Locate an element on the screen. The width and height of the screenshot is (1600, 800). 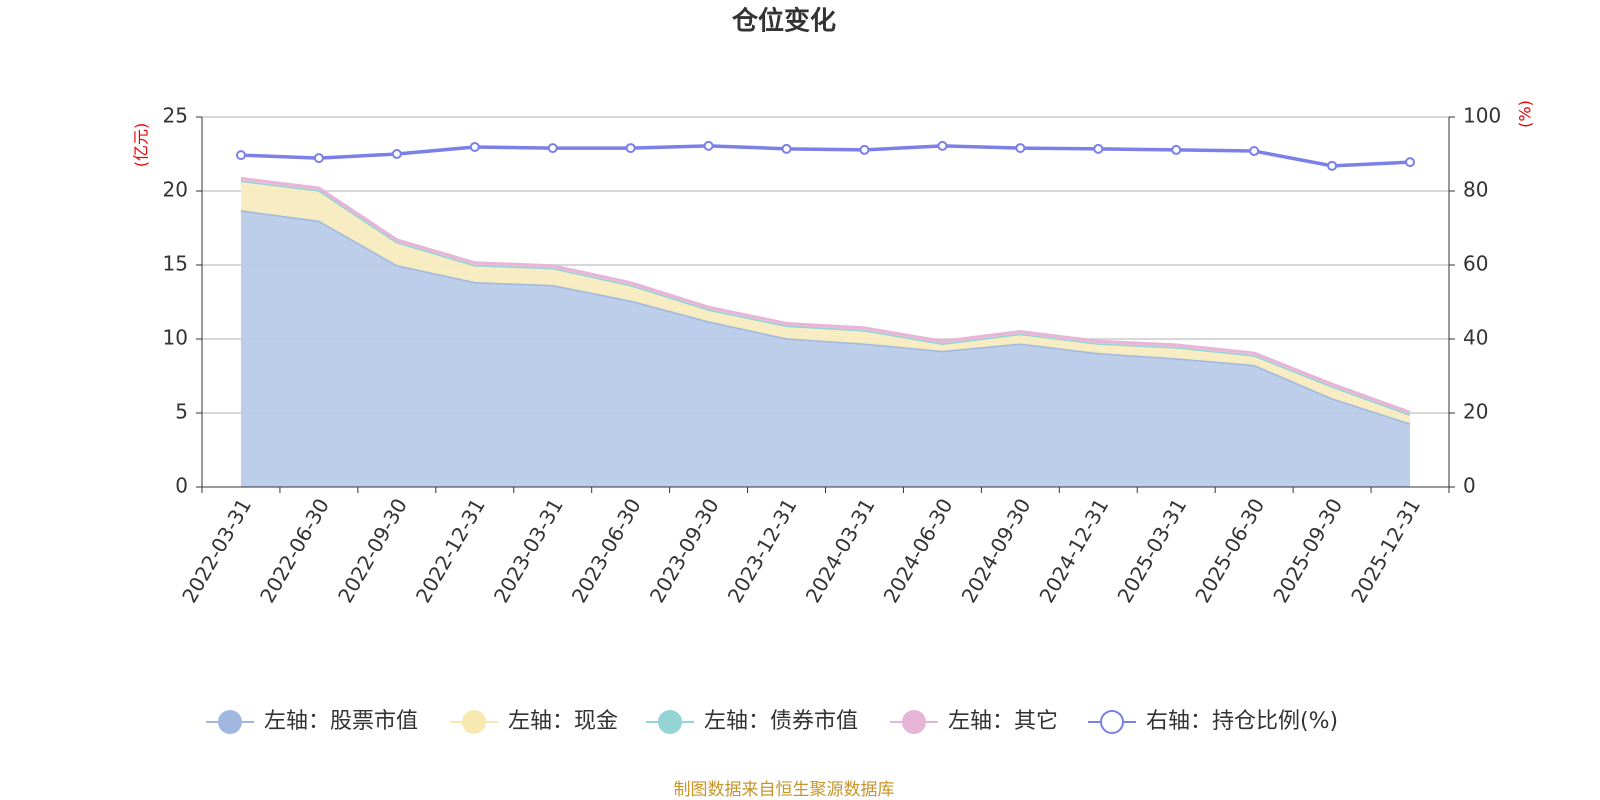
y2-tick-label: 100 is located at coordinates (1482, 116).